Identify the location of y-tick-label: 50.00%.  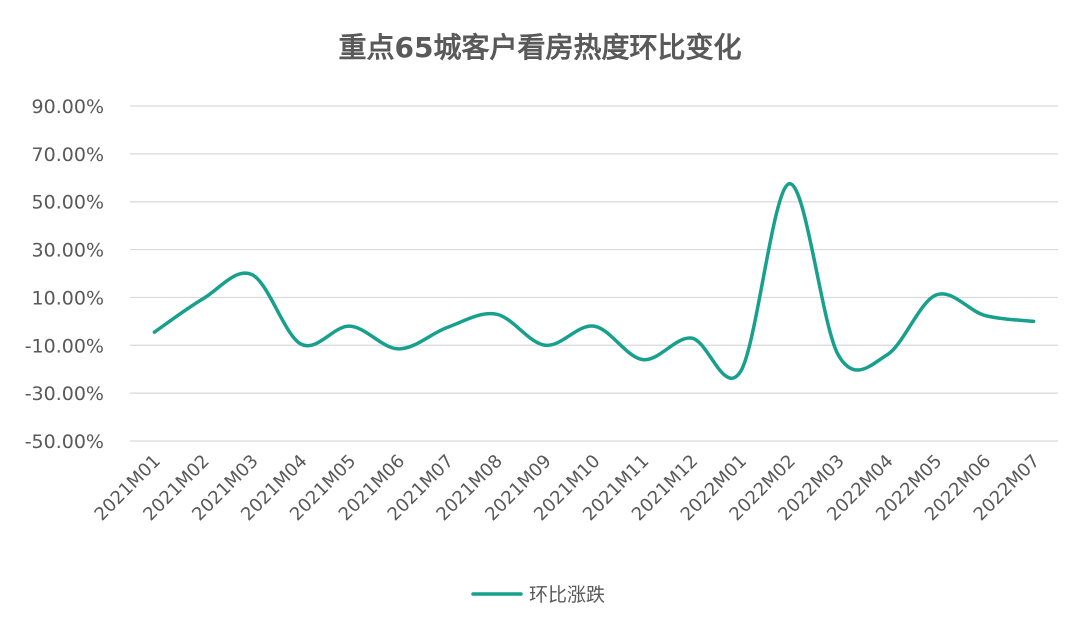
(68, 203).